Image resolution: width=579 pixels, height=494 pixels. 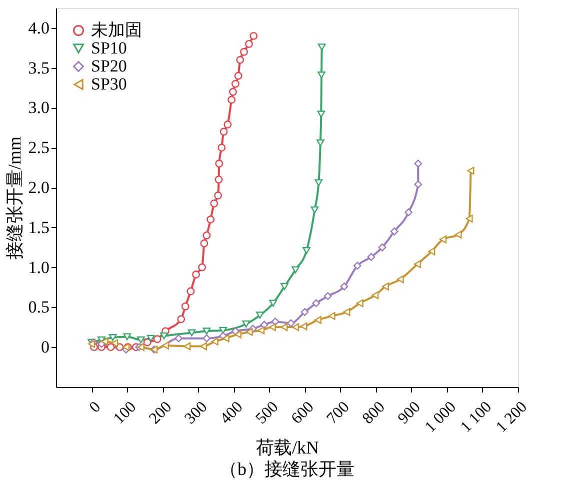 I want to click on x-tick-label: 900, so click(x=409, y=413).